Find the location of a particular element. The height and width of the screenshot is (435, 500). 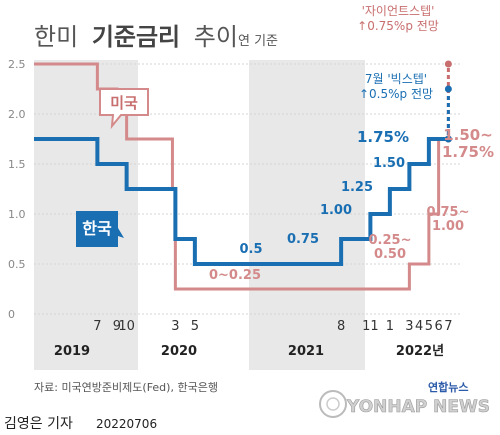

logo-text-kr: 연합뉴스 is located at coordinates (448, 387).